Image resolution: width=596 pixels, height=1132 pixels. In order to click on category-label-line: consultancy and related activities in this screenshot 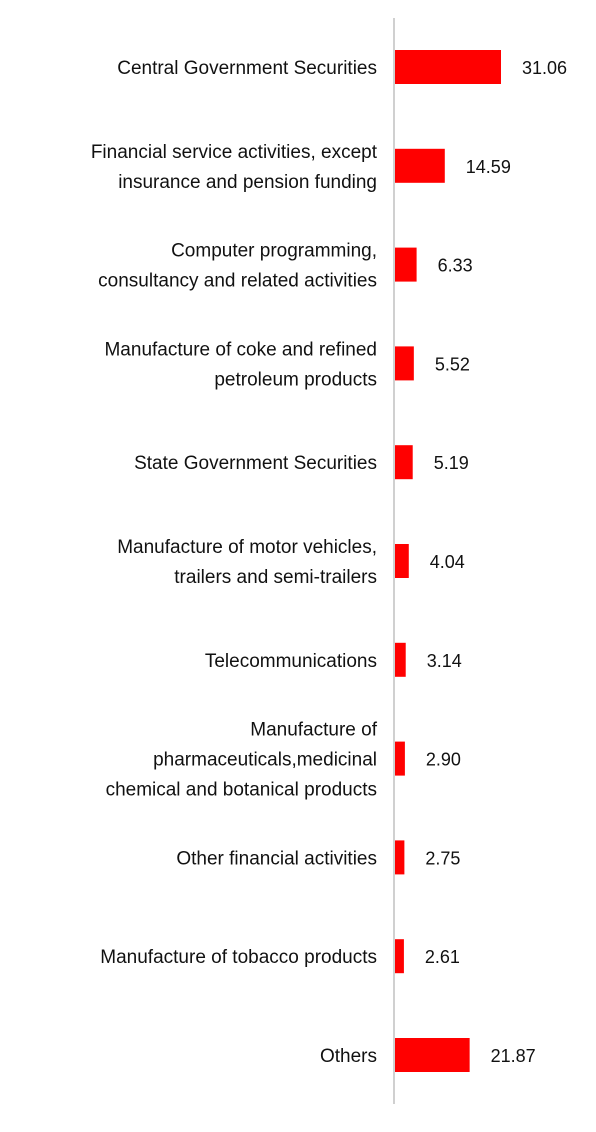, I will do `click(237, 281)`.